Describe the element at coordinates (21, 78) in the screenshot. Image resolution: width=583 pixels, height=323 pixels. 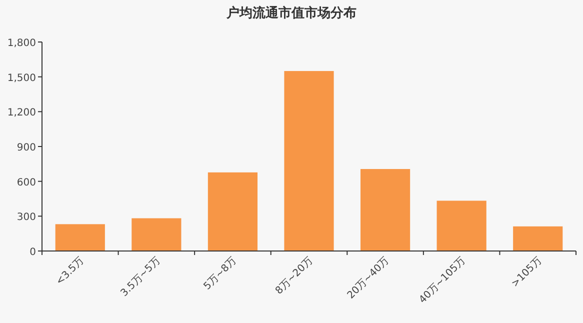
I see `y-tick-label: 1,500` at that location.